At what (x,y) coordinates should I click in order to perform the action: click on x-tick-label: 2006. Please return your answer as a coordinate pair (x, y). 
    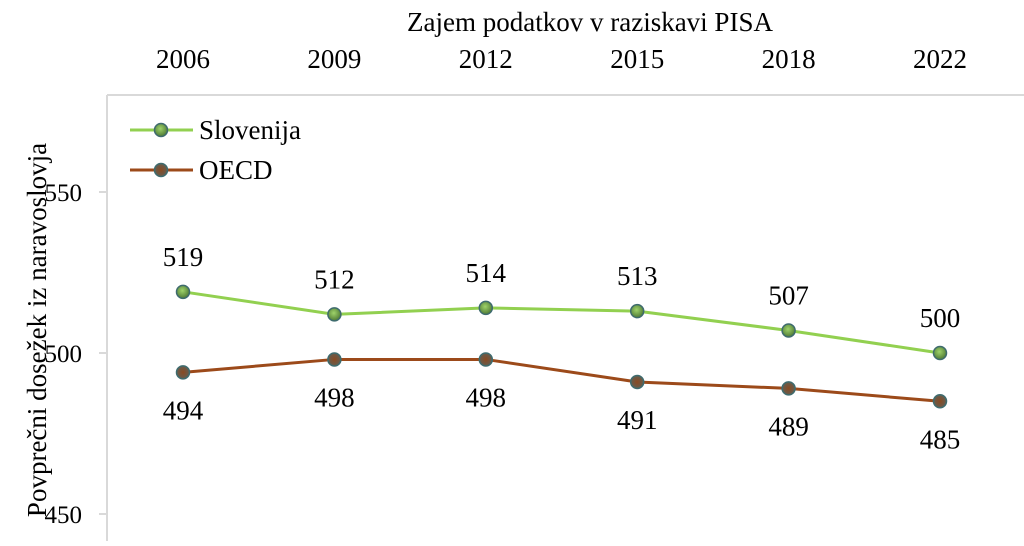
    Looking at the image, I should click on (183, 59).